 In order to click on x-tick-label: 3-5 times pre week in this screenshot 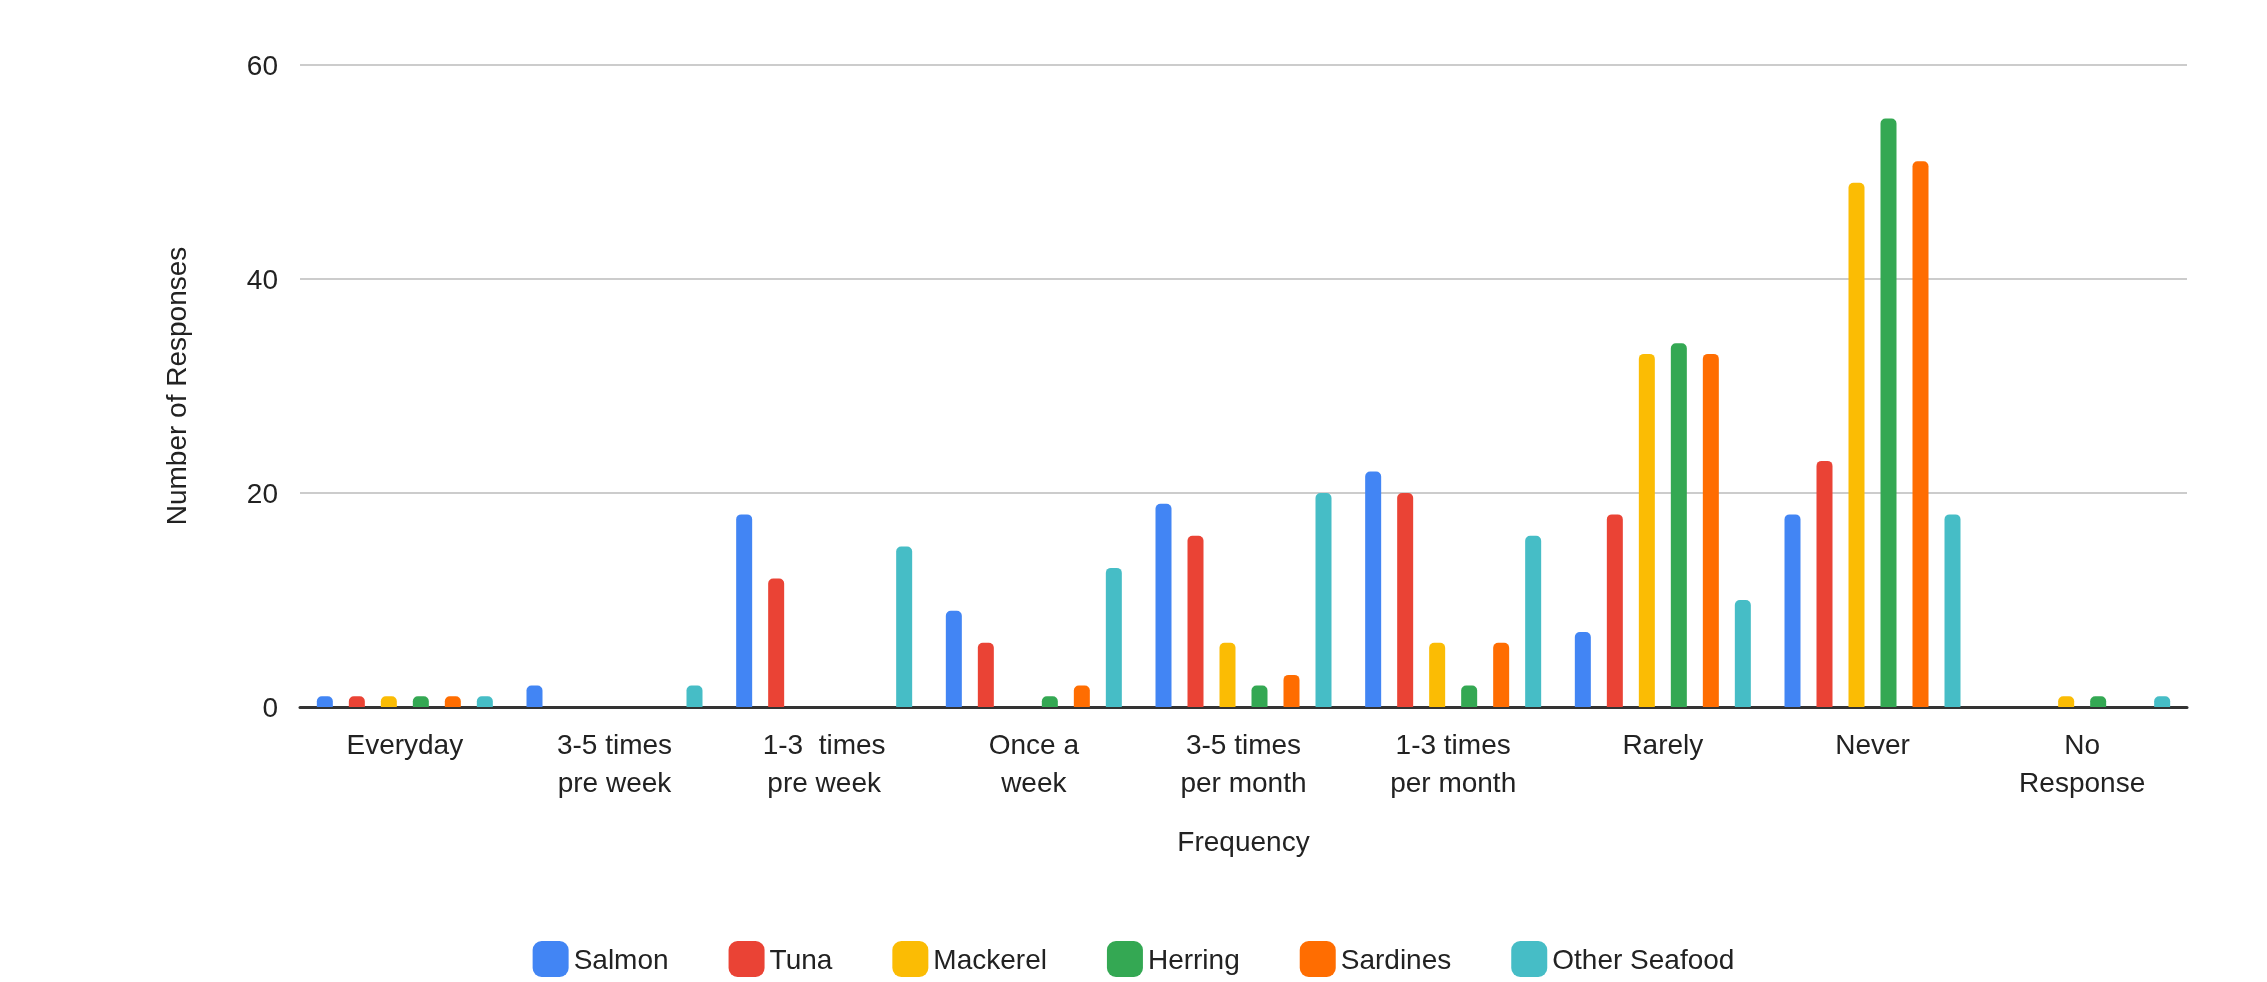, I will do `click(614, 763)`.